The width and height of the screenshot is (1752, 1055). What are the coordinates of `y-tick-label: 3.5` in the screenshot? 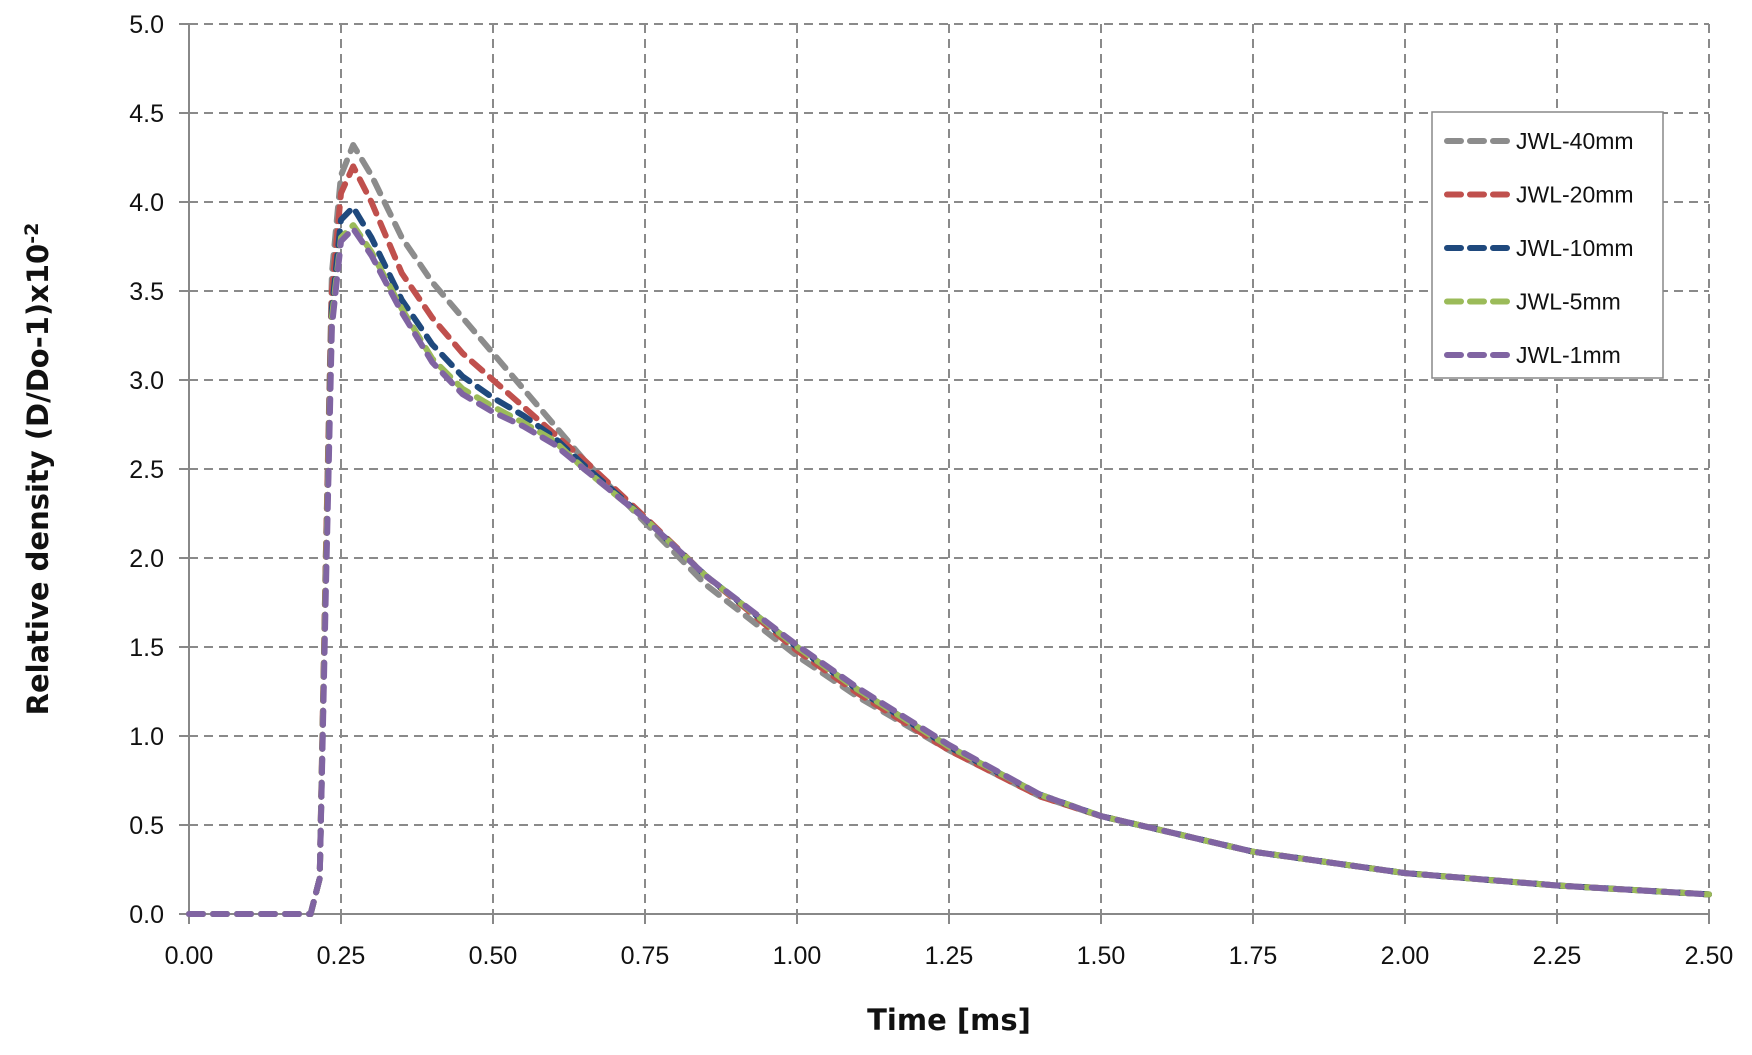 It's located at (146, 292).